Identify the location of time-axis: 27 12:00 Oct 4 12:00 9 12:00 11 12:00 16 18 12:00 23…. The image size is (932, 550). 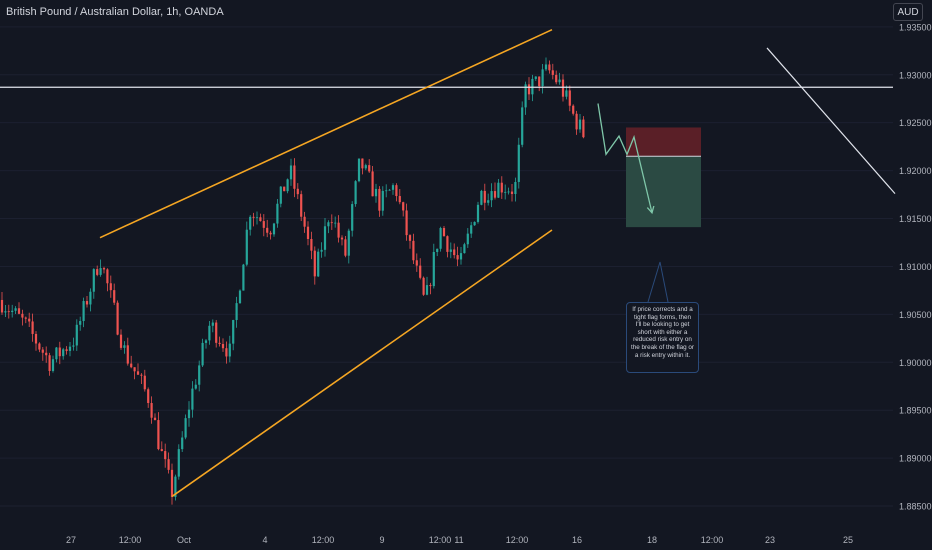
(459, 540).